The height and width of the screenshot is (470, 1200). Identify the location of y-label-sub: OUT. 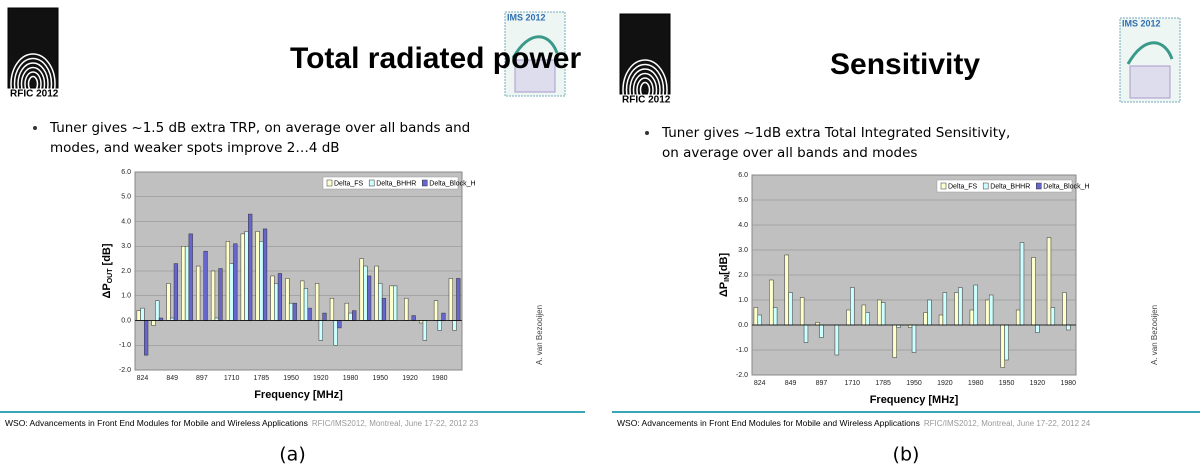
(110, 276).